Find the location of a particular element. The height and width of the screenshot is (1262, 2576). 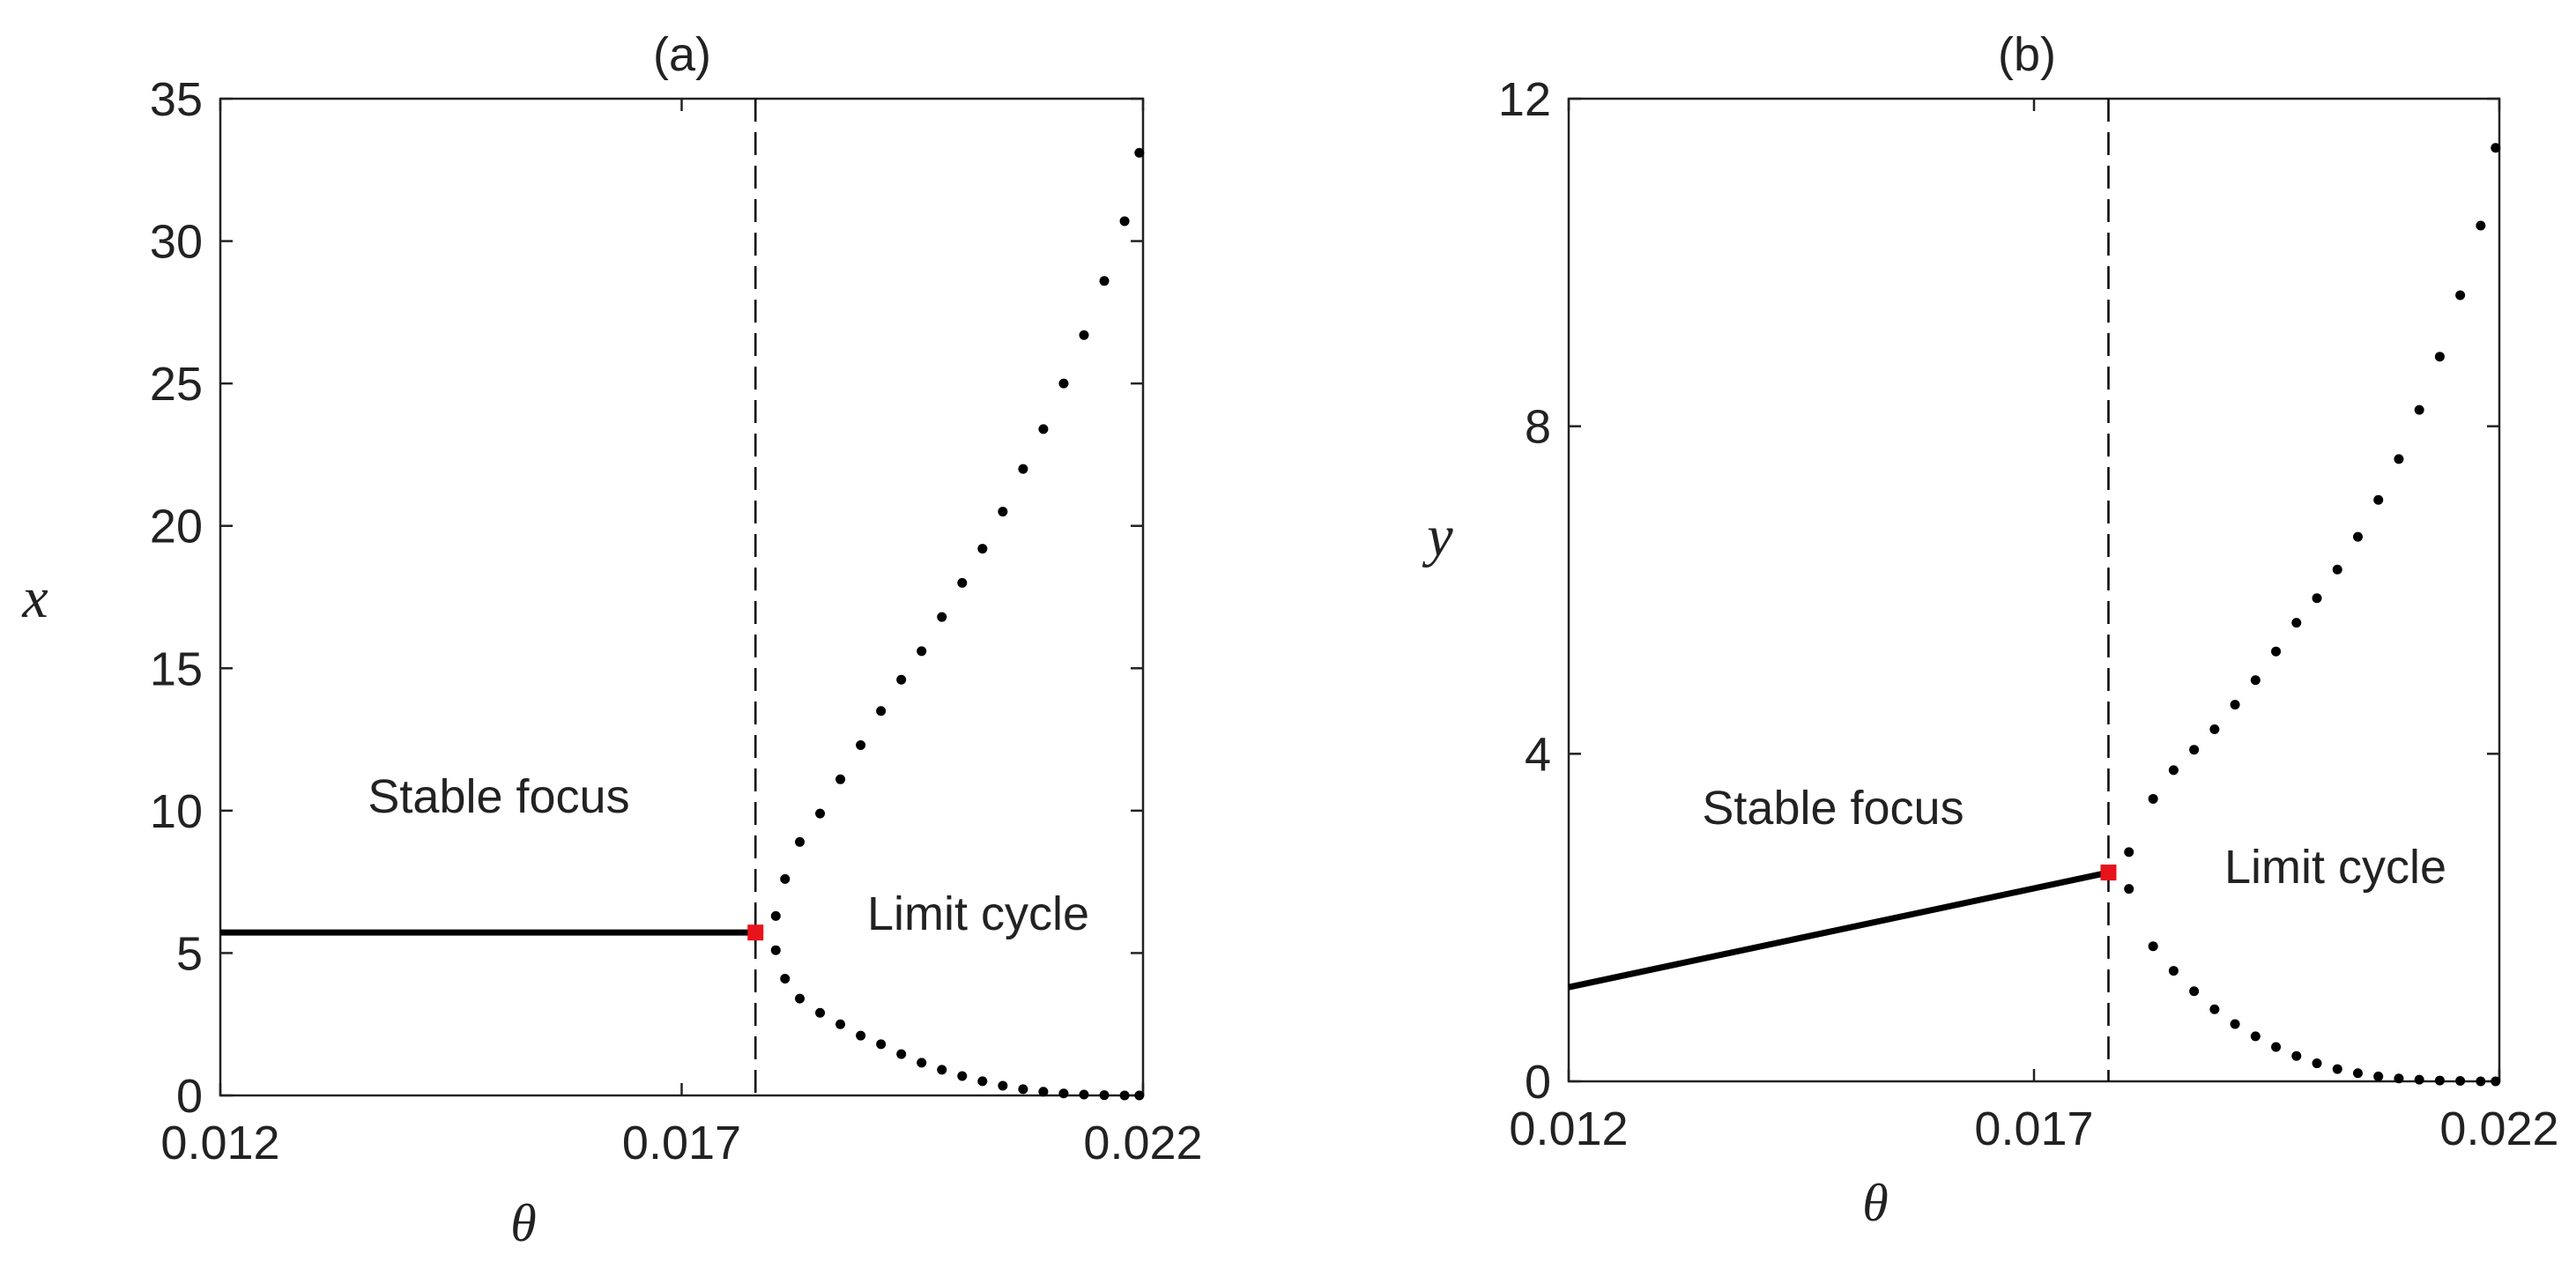

panel-a-ytick-label: 25 is located at coordinates (176, 384).